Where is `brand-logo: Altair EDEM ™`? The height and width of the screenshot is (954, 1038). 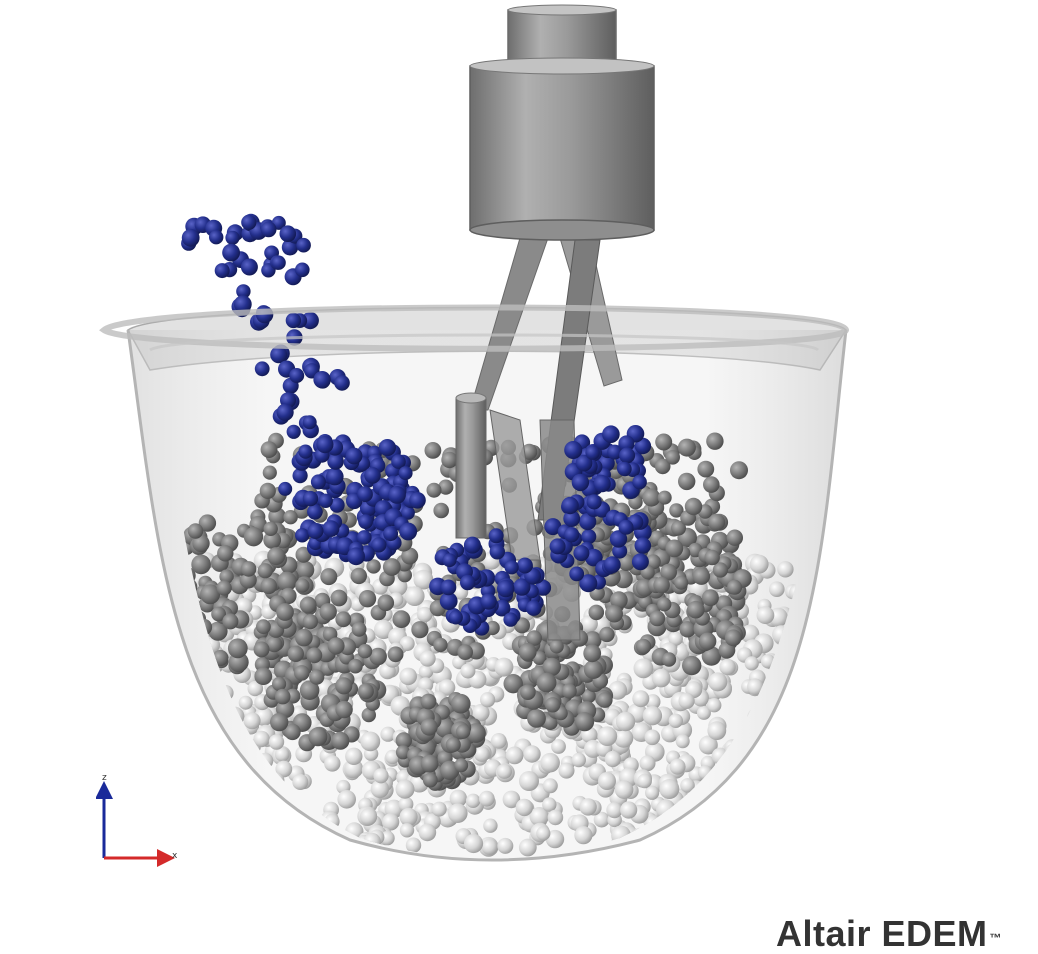
brand-logo: Altair EDEM ™ is located at coordinates (889, 934).